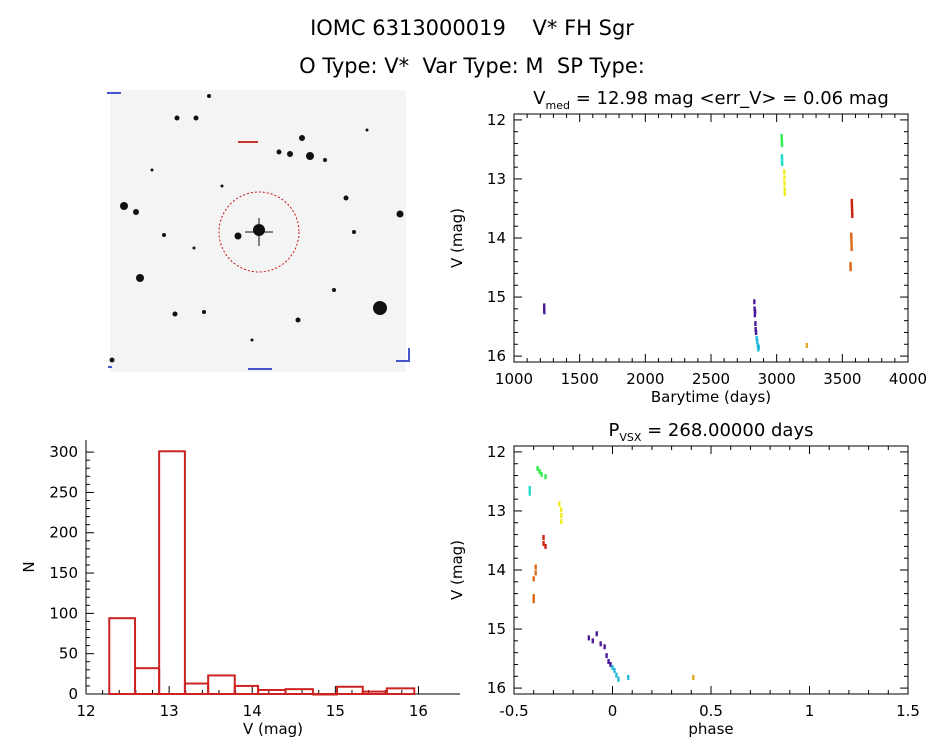  I want to click on x-tick-label: 4000, so click(908, 379).